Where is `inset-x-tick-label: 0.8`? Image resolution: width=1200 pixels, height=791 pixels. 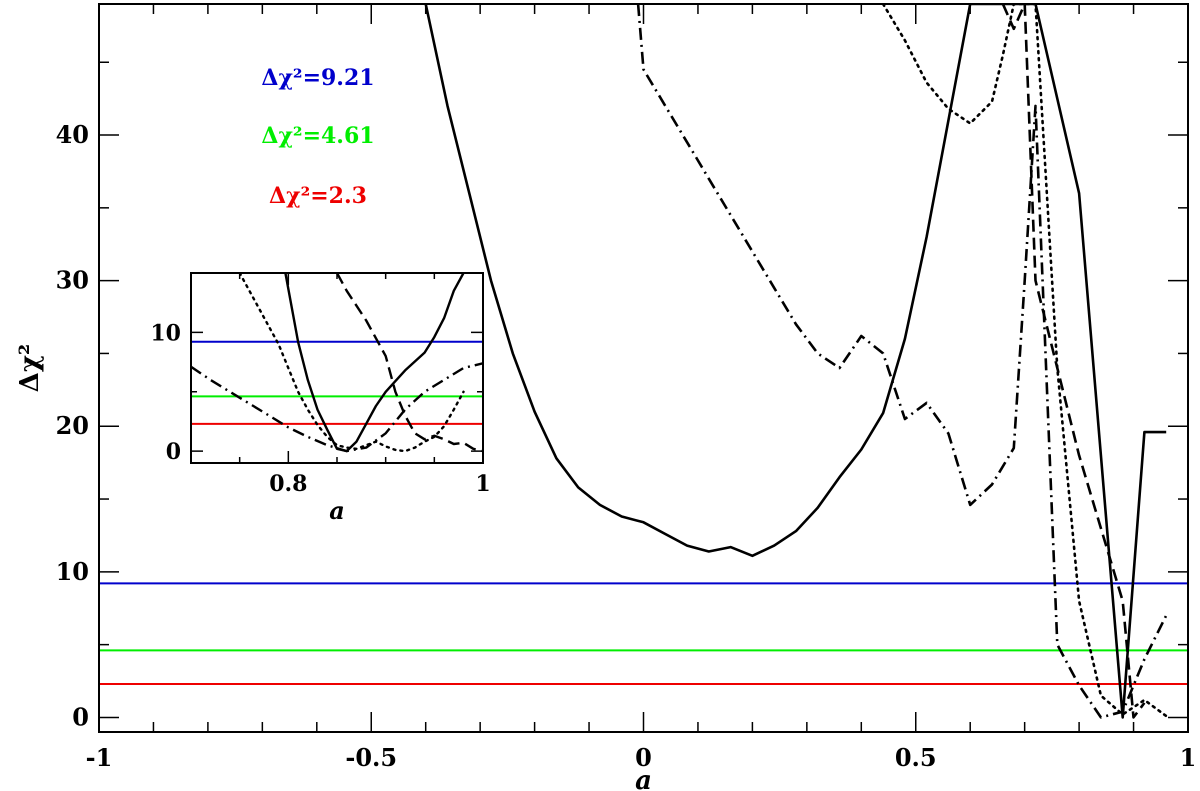 inset-x-tick-label: 0.8 is located at coordinates (288, 484).